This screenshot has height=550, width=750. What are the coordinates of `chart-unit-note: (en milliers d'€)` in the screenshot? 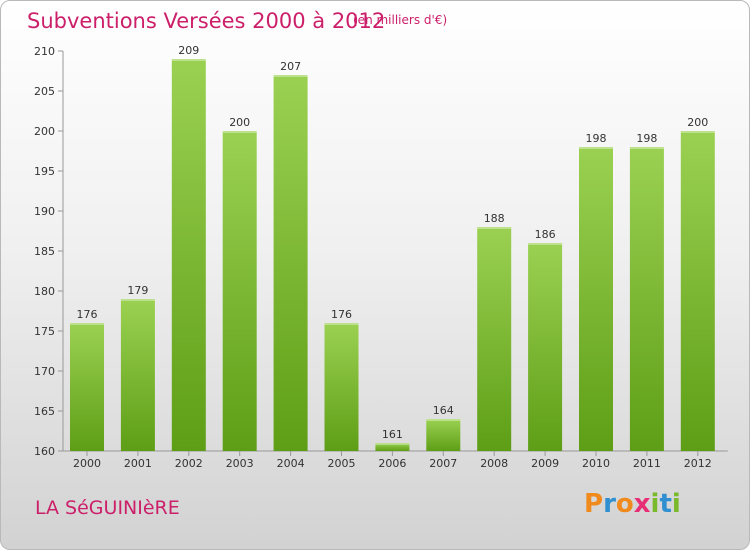 It's located at (400, 20).